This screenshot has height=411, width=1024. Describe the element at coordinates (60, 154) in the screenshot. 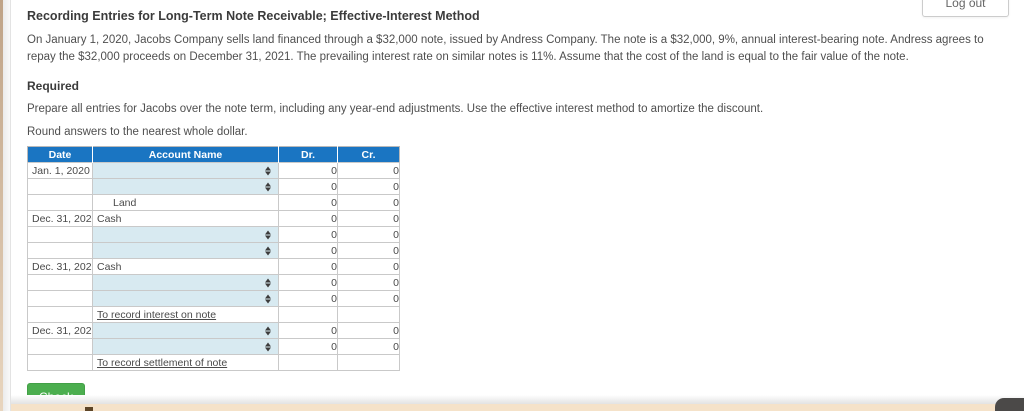

I see `column-header: Date` at that location.